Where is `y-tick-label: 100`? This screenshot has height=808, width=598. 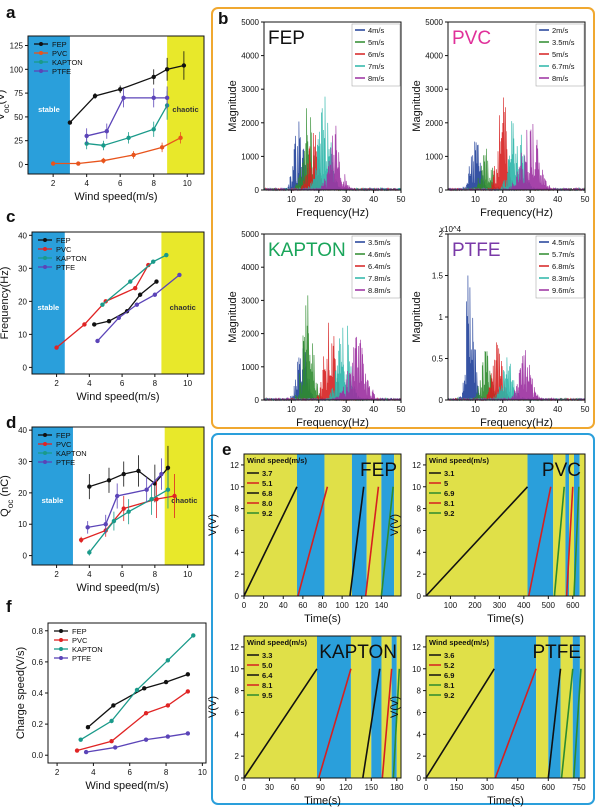
y-tick-label: 100 is located at coordinates (17, 69).